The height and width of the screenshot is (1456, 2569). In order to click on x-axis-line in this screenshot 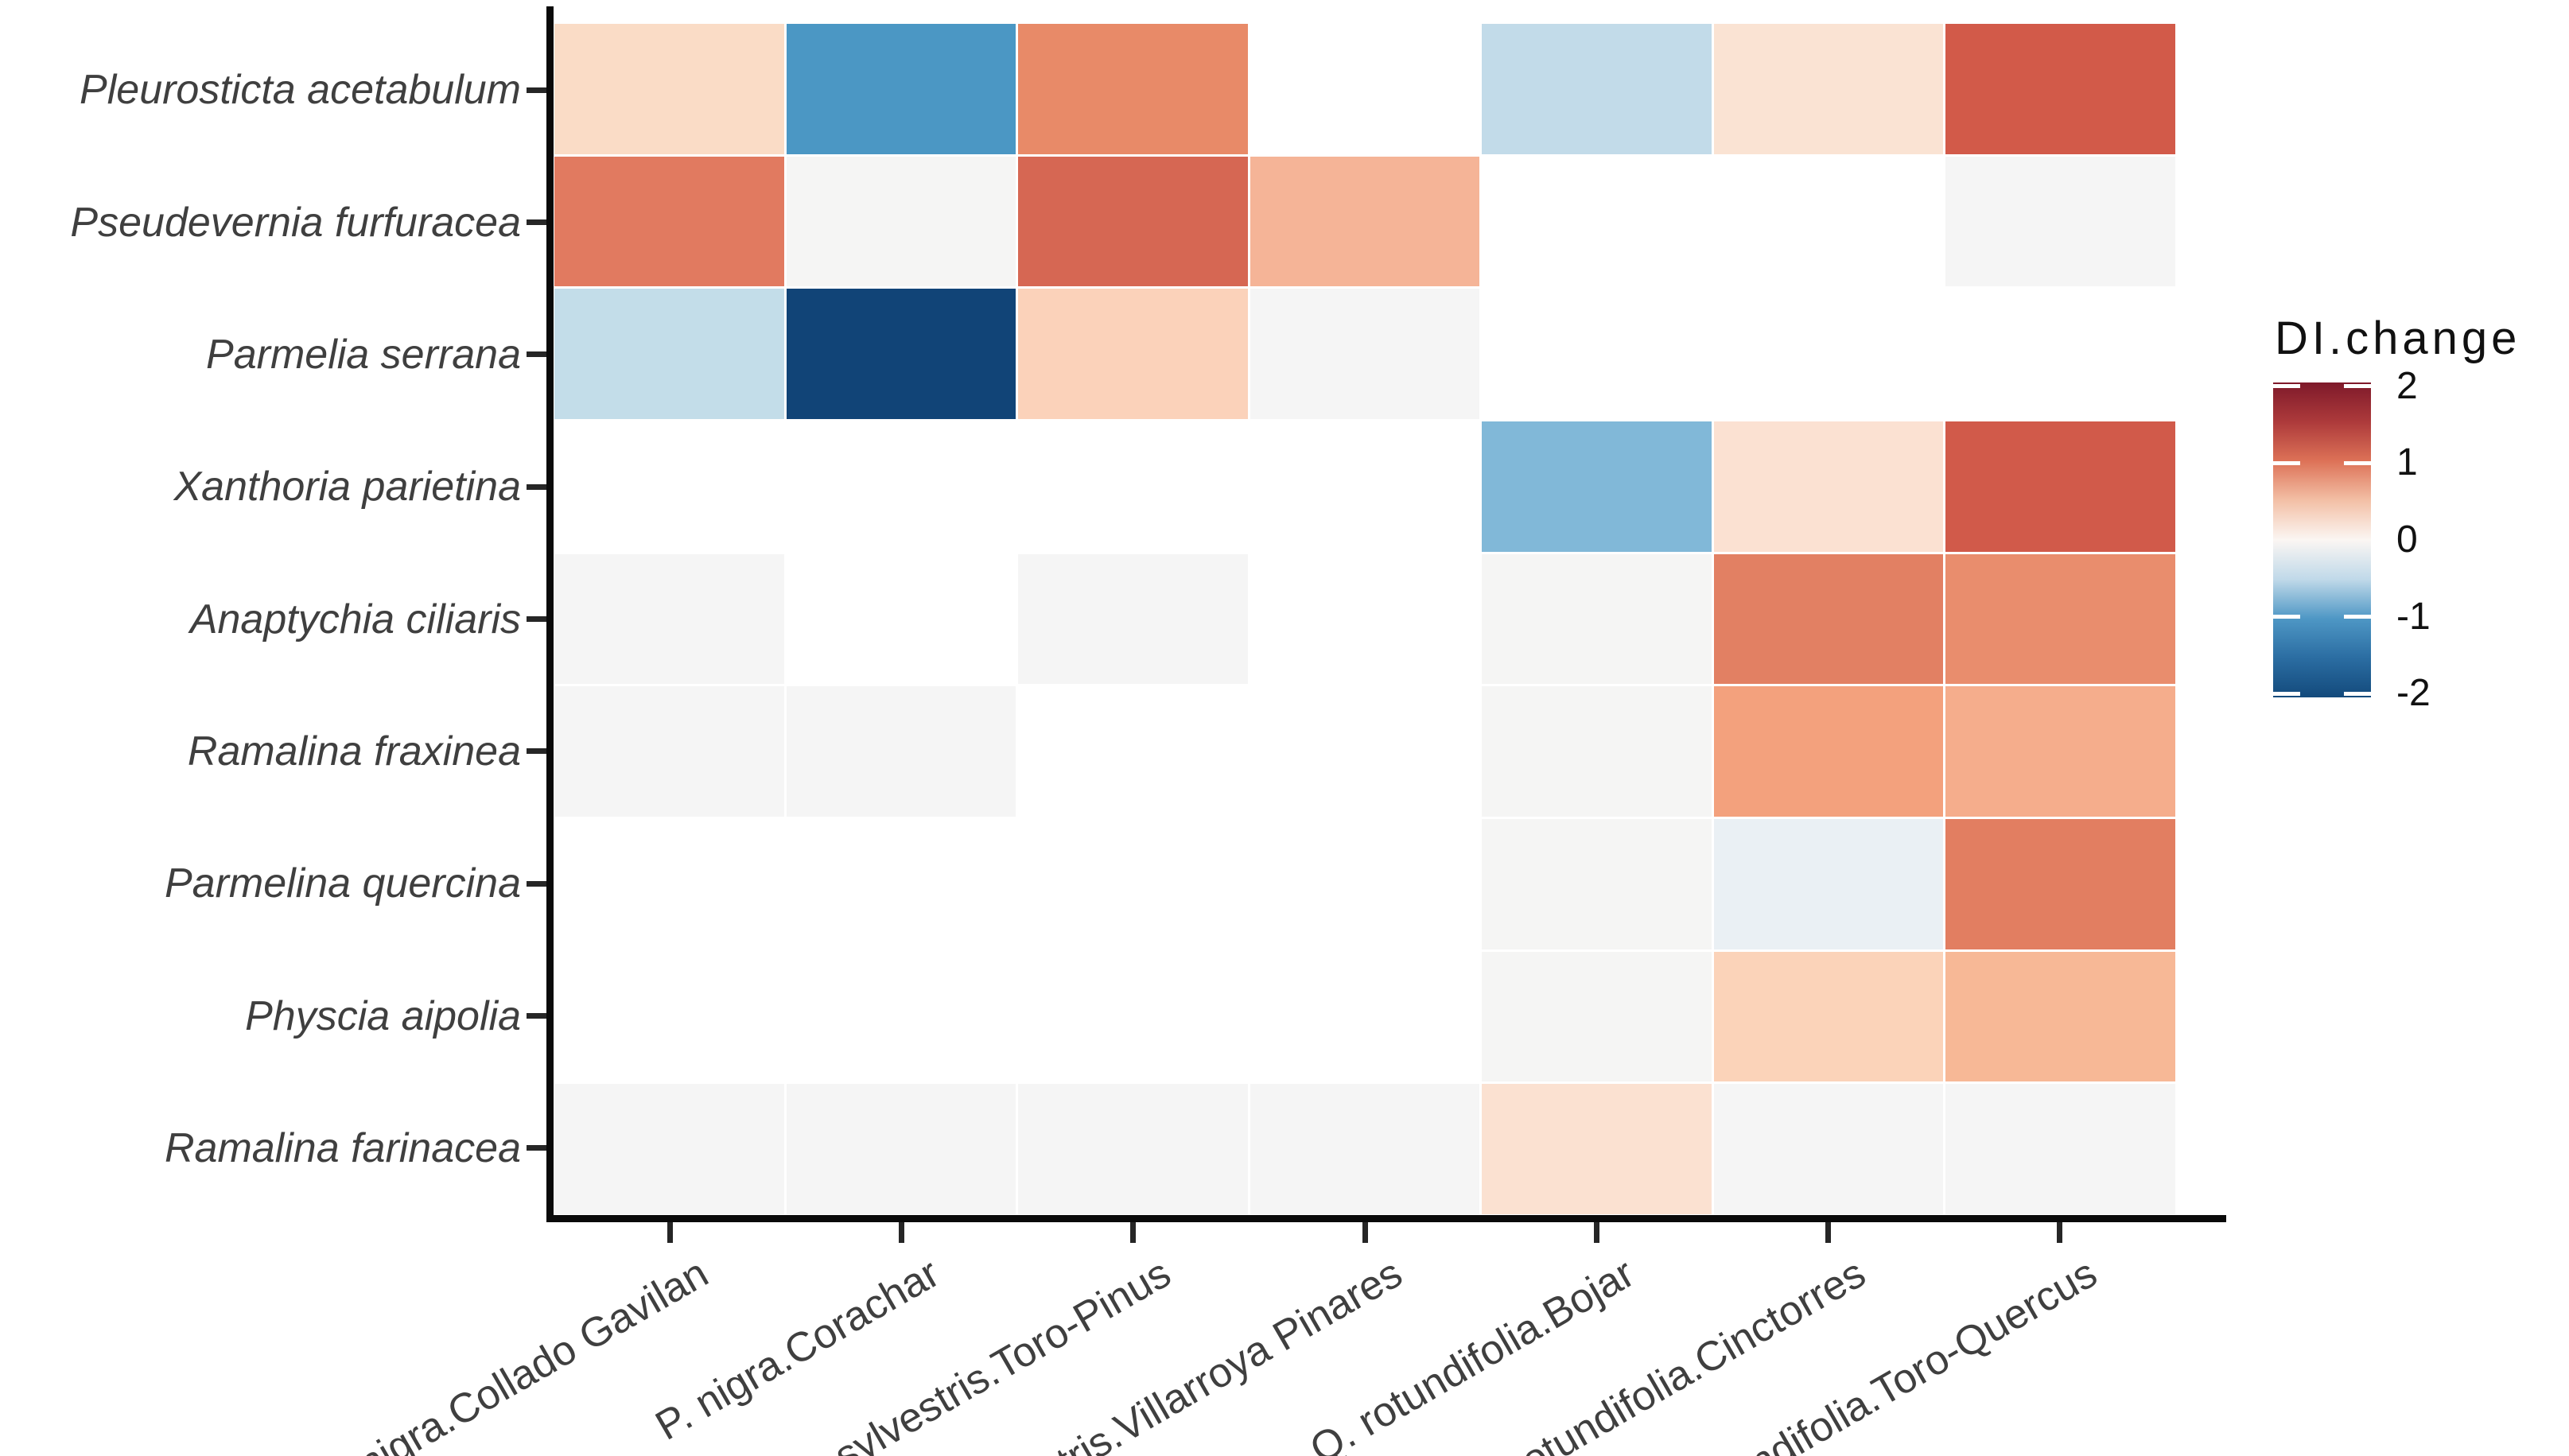, I will do `click(1386, 1218)`.